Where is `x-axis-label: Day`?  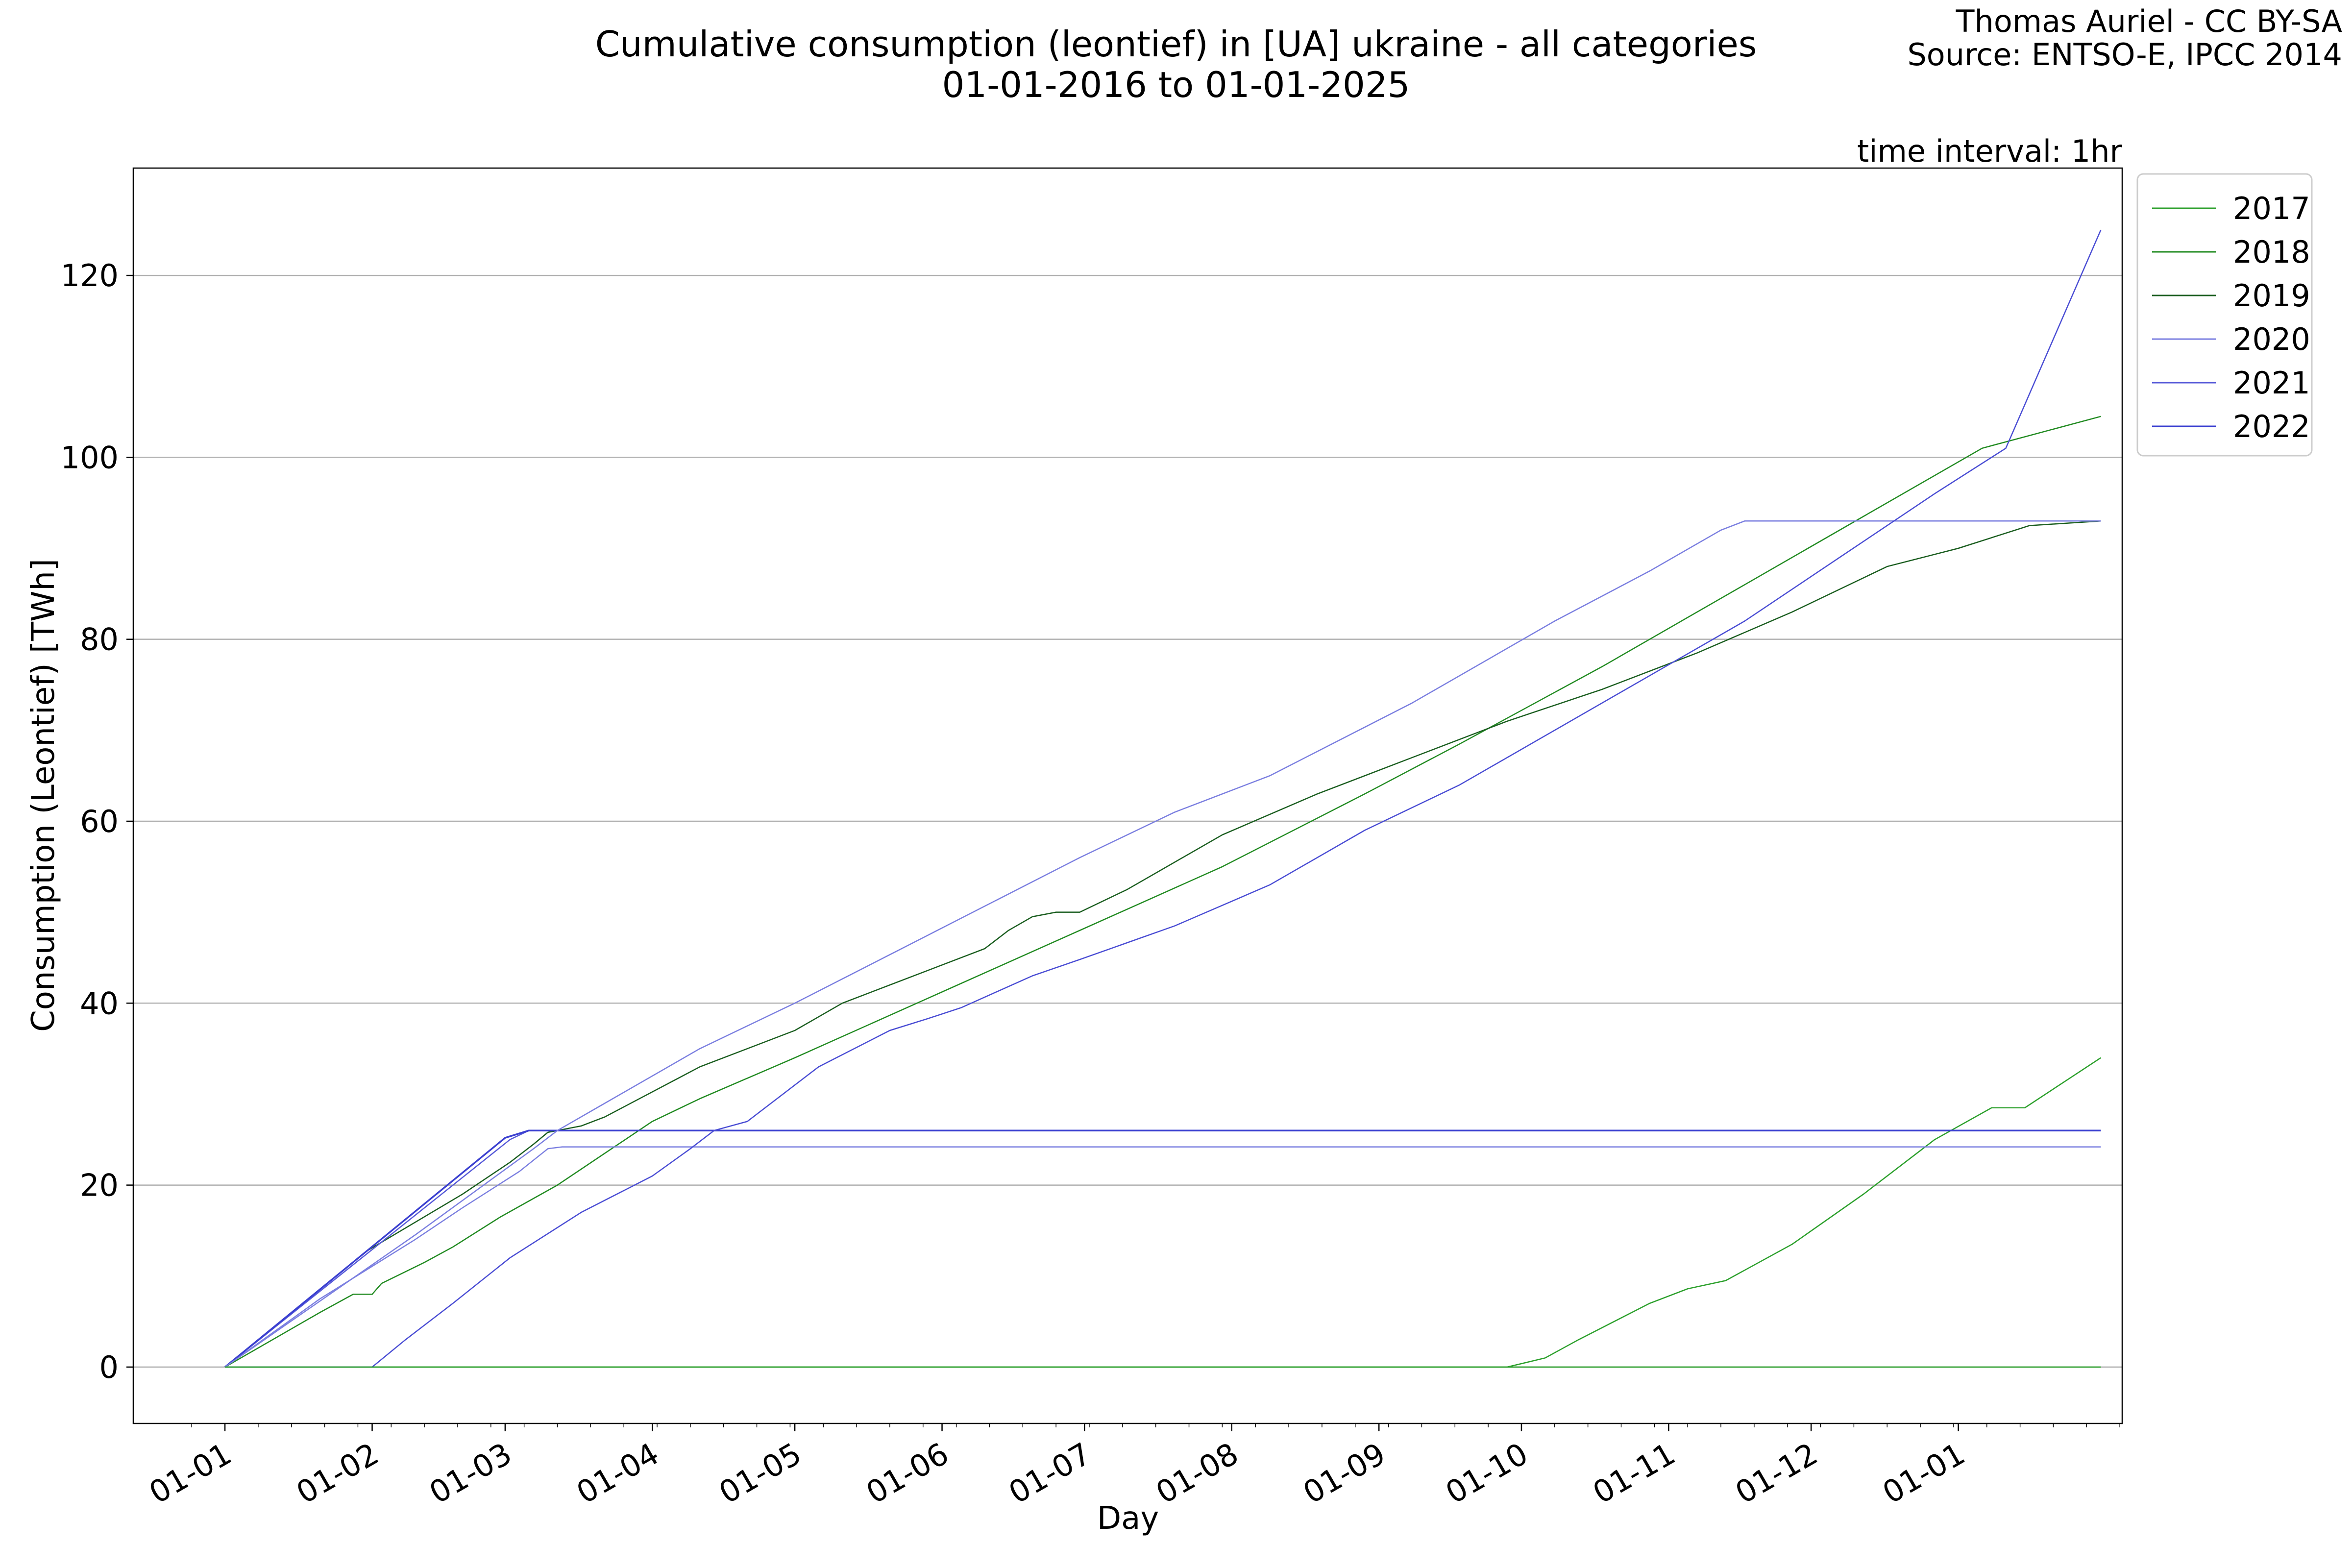 x-axis-label: Day is located at coordinates (1128, 1518).